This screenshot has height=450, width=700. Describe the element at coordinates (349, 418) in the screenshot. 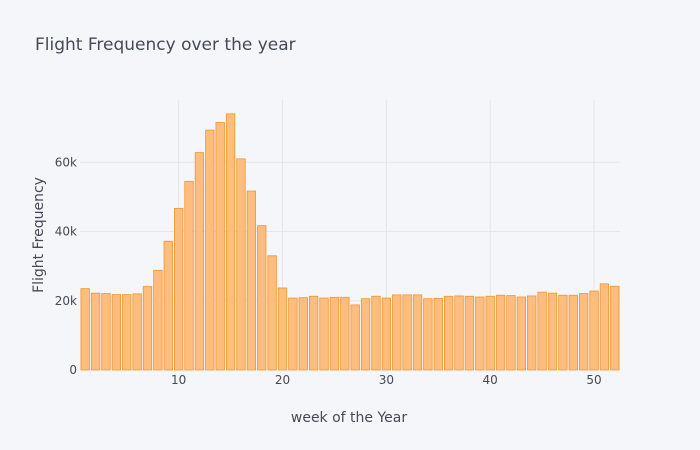

I see `x-axis-title: week of the Year` at that location.